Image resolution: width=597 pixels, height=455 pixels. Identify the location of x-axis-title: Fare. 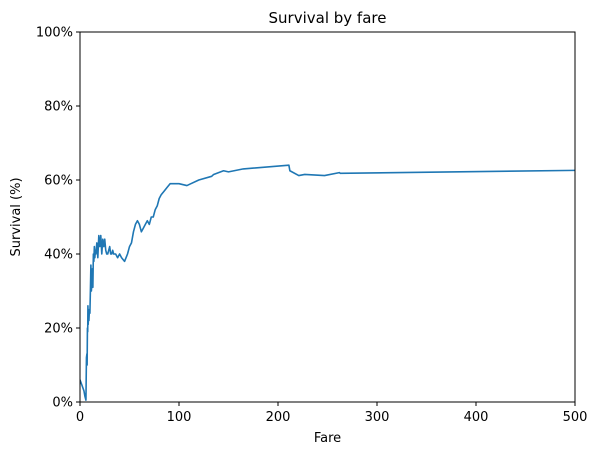
(327, 438).